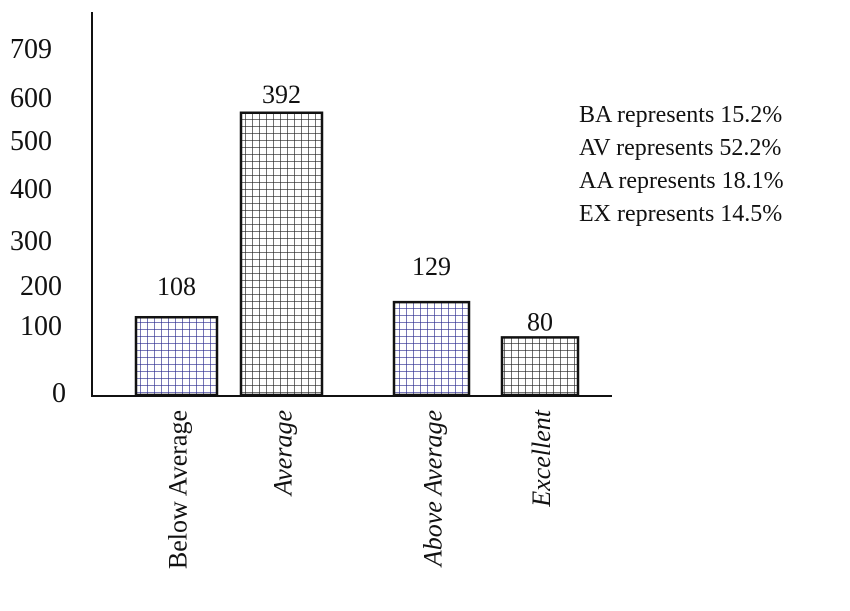 This screenshot has height=611, width=850. Describe the element at coordinates (680, 148) in the screenshot. I see `annotation-text: AV represents 52.2%` at that location.